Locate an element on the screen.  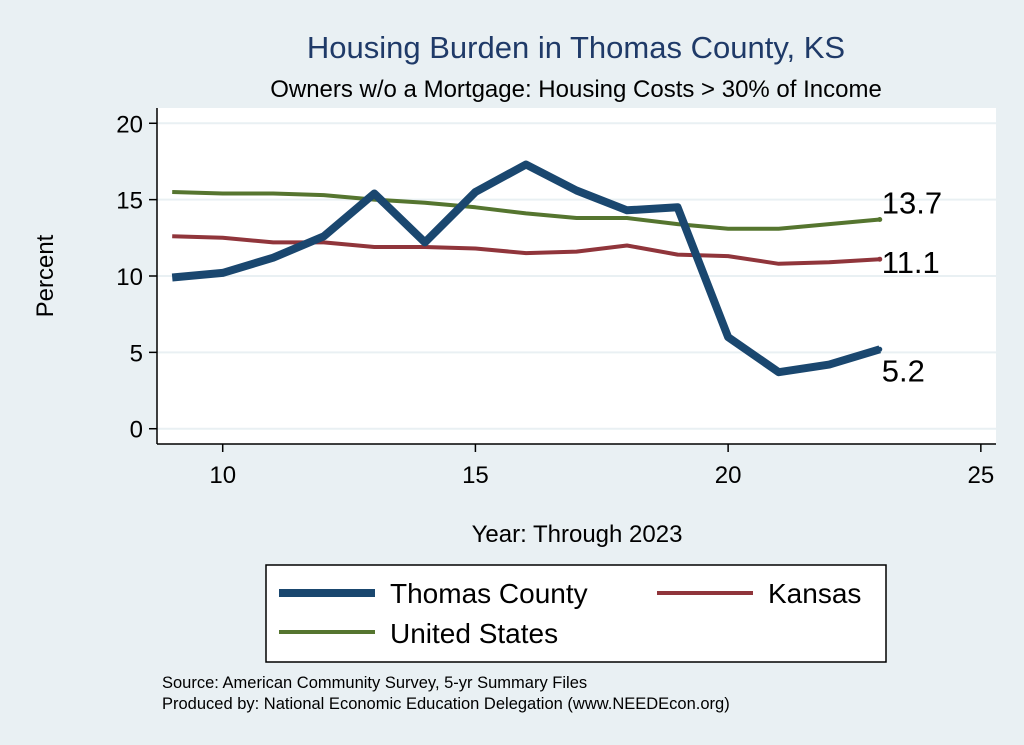
end-label-thomas-county: 5.2 is located at coordinates (903, 370).